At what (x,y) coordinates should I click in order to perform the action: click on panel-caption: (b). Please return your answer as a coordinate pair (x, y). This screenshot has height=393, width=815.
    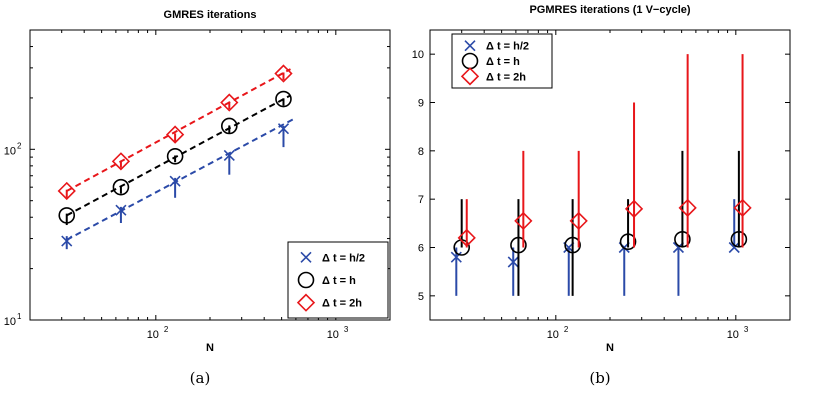
    Looking at the image, I should click on (599, 378).